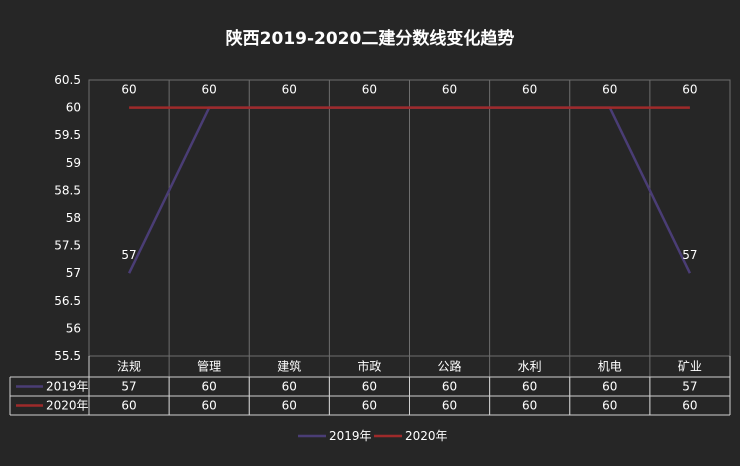  What do you see at coordinates (370, 38) in the screenshot?
I see `chart-title: 陕西2019-2020二建分数线变化趋势` at bounding box center [370, 38].